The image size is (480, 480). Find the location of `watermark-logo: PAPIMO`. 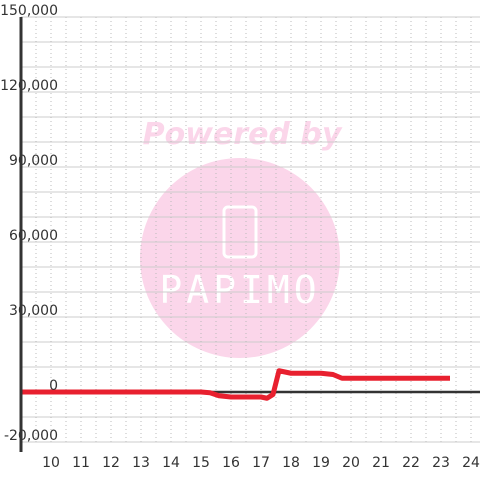

watermark-logo: PAPIMO is located at coordinates (239, 290).